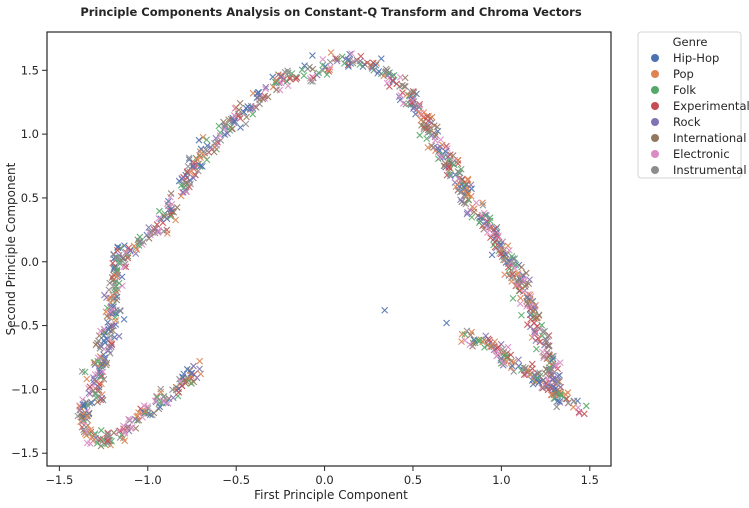  Describe the element at coordinates (710, 170) in the screenshot. I see `legend-label: Instrumental` at that location.